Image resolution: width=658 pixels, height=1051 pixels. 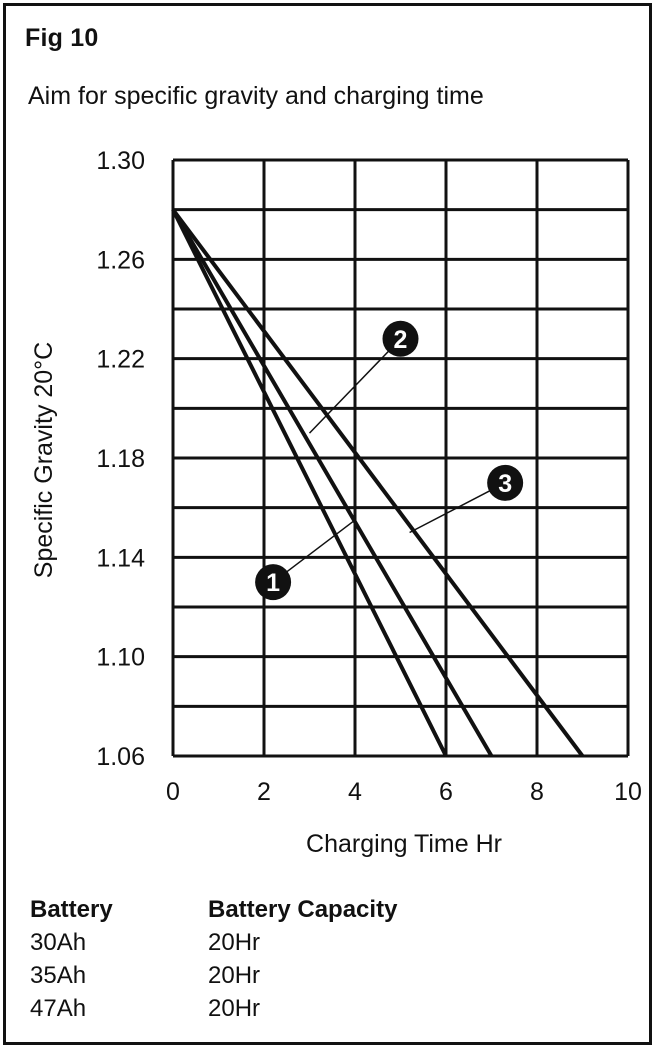 I want to click on legend-capacity-3: 20Hr, so click(x=234, y=1008).